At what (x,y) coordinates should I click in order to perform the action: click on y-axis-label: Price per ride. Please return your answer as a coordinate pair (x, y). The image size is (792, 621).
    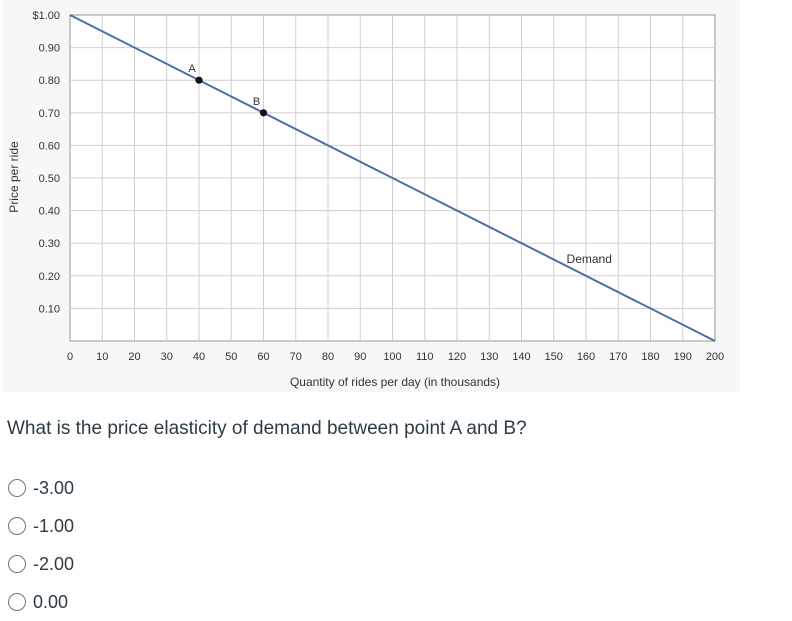
    Looking at the image, I should click on (14, 177).